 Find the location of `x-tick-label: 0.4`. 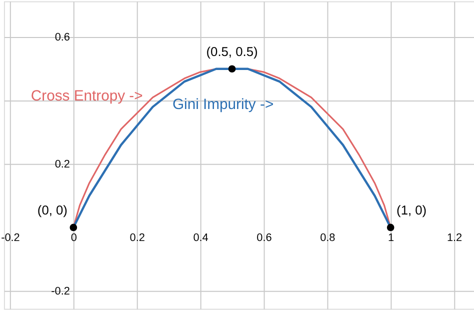

x-tick-label: 0.4 is located at coordinates (200, 238).